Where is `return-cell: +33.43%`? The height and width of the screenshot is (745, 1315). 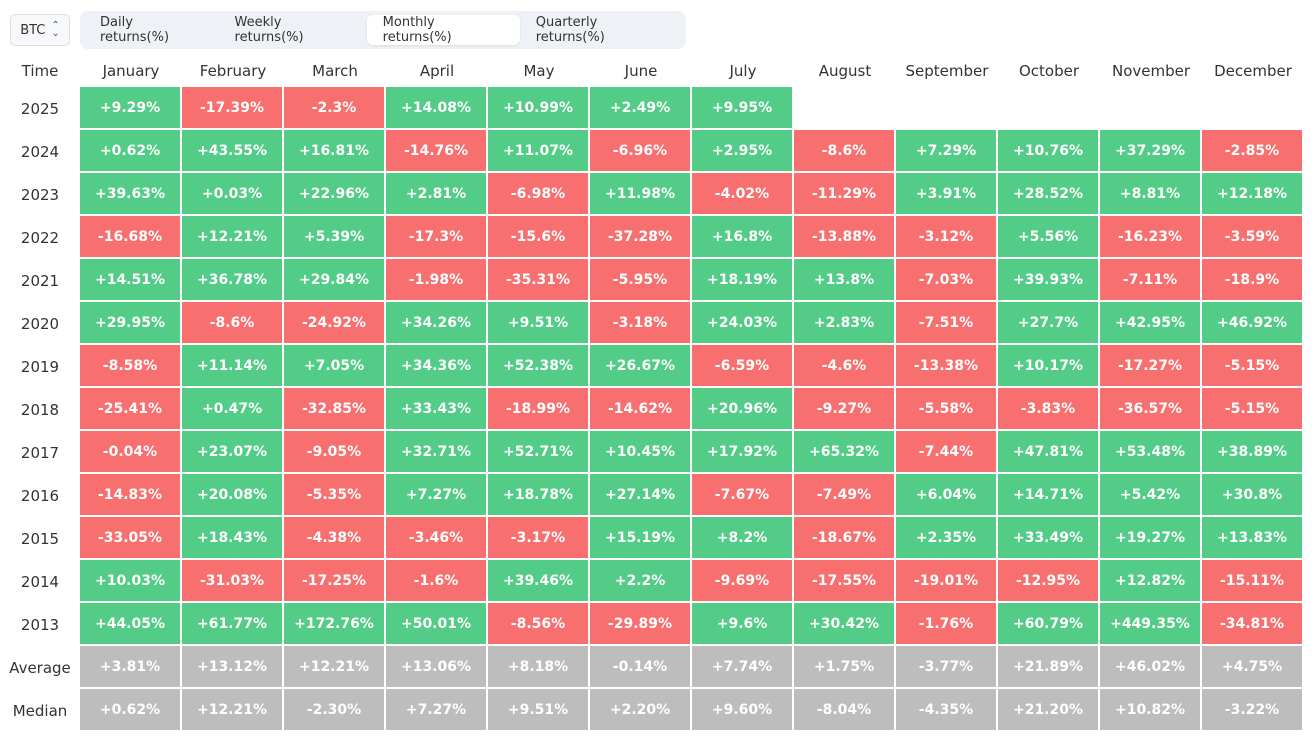 return-cell: +33.43% is located at coordinates (437, 409).